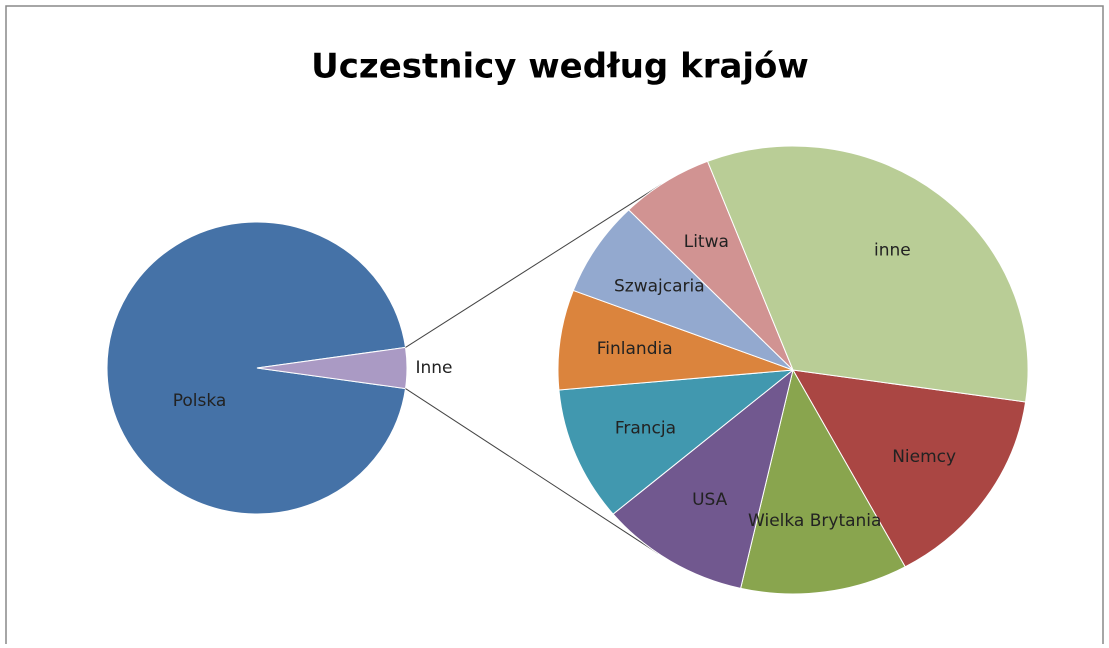 The width and height of the screenshot is (1109, 648). Describe the element at coordinates (200, 401) in the screenshot. I see `slice-label: Polska` at that location.